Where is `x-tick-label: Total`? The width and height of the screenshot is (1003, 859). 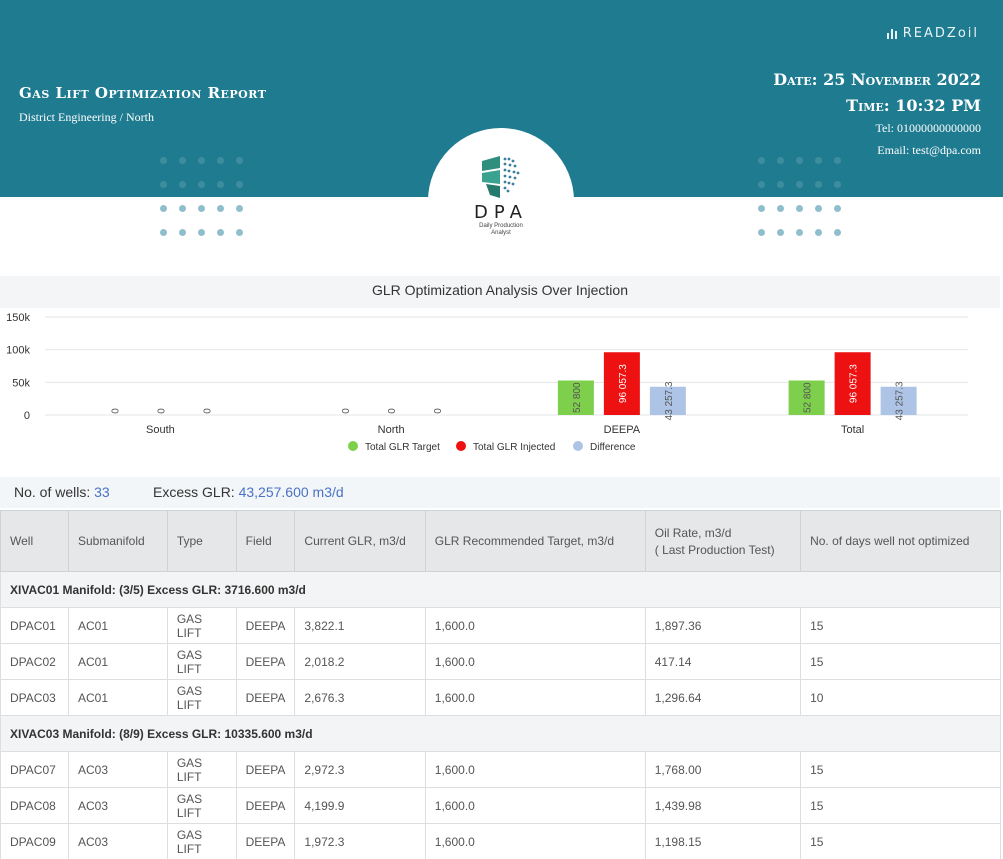
x-tick-label: Total is located at coordinates (852, 430).